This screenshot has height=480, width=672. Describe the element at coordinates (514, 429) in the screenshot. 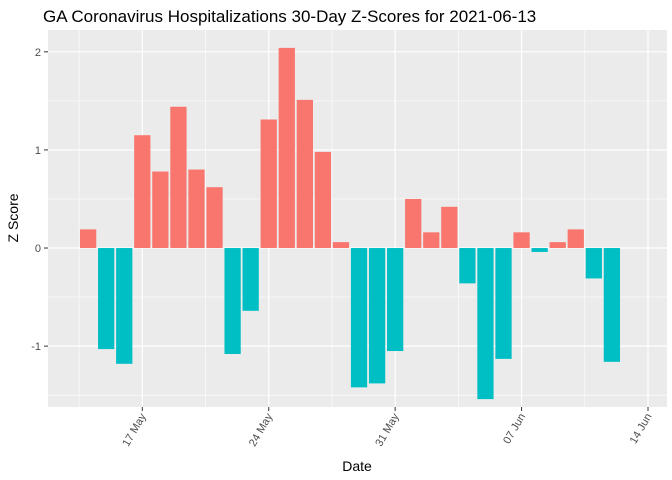

I see `x-tick-label: 07 Jun` at that location.